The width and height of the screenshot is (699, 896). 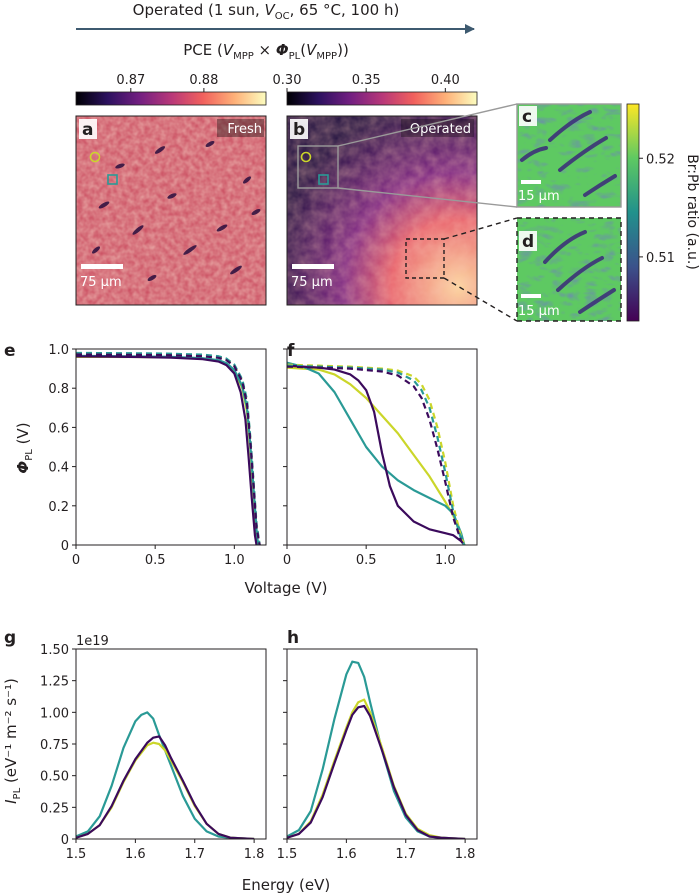 What do you see at coordinates (531, 182) in the screenshot?
I see `scale-bar-c` at bounding box center [531, 182].